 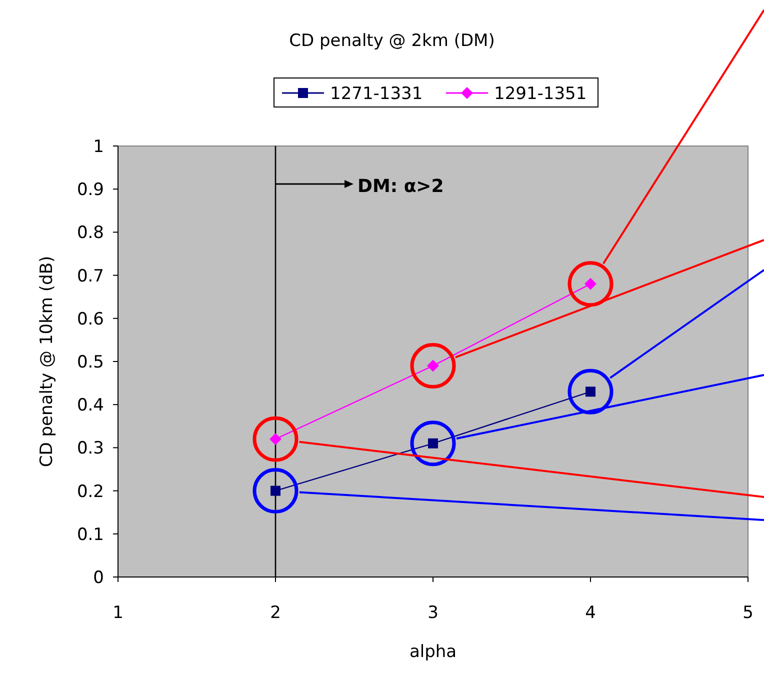 What do you see at coordinates (540, 94) in the screenshot?
I see `legend-label: 1291-1351` at bounding box center [540, 94].